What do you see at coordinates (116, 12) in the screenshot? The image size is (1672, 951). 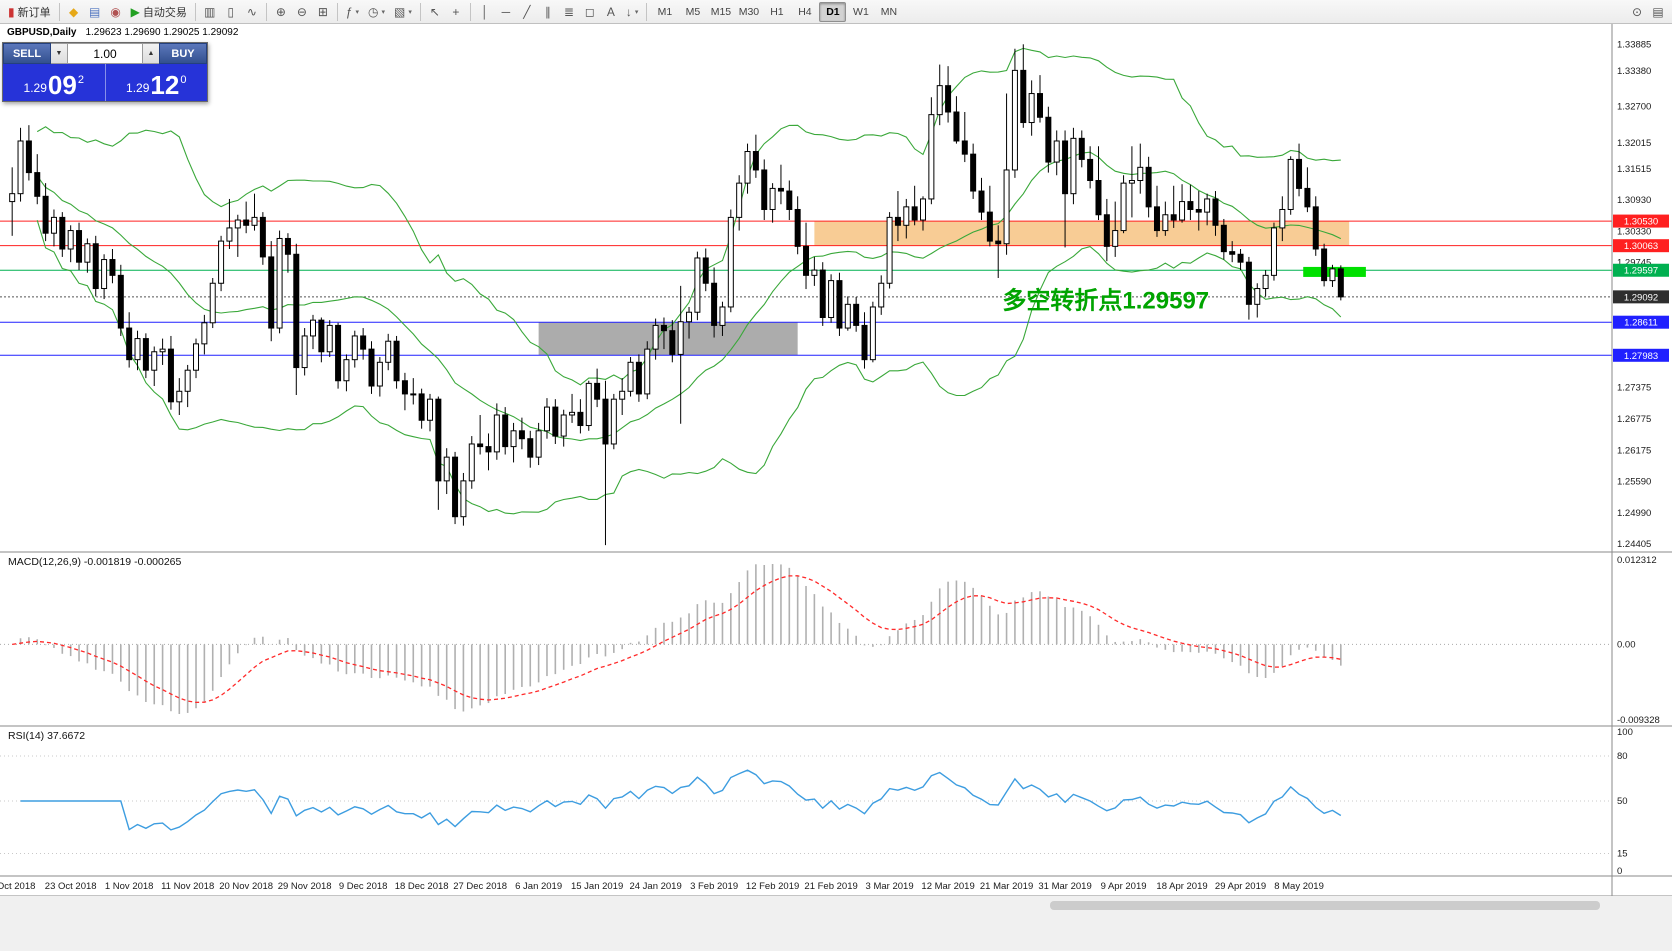 I see `terminal-panel-button: ◉` at bounding box center [116, 12].